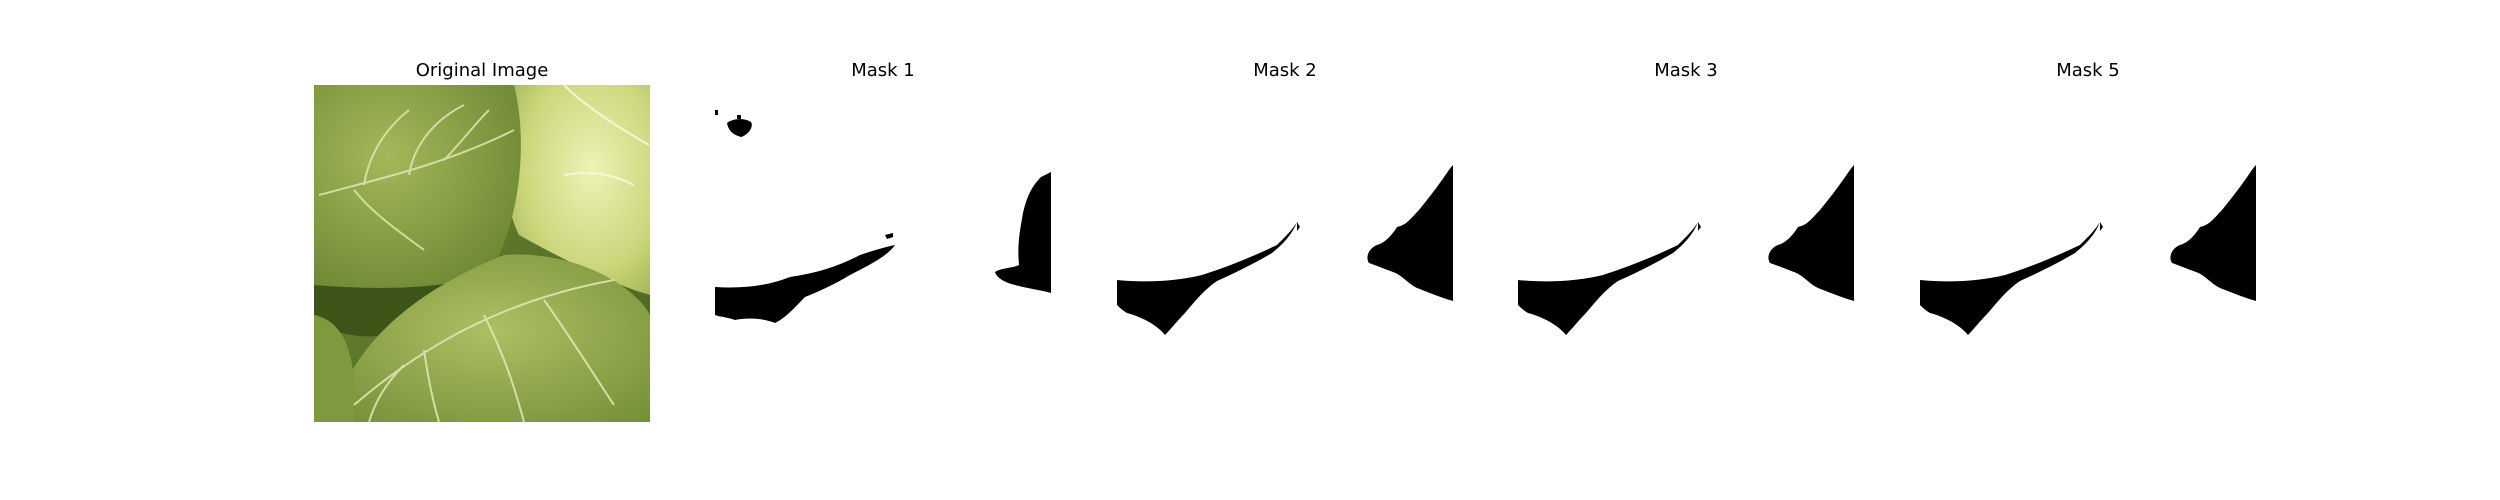  What do you see at coordinates (1285, 253) in the screenshot?
I see `mask-2-image` at bounding box center [1285, 253].